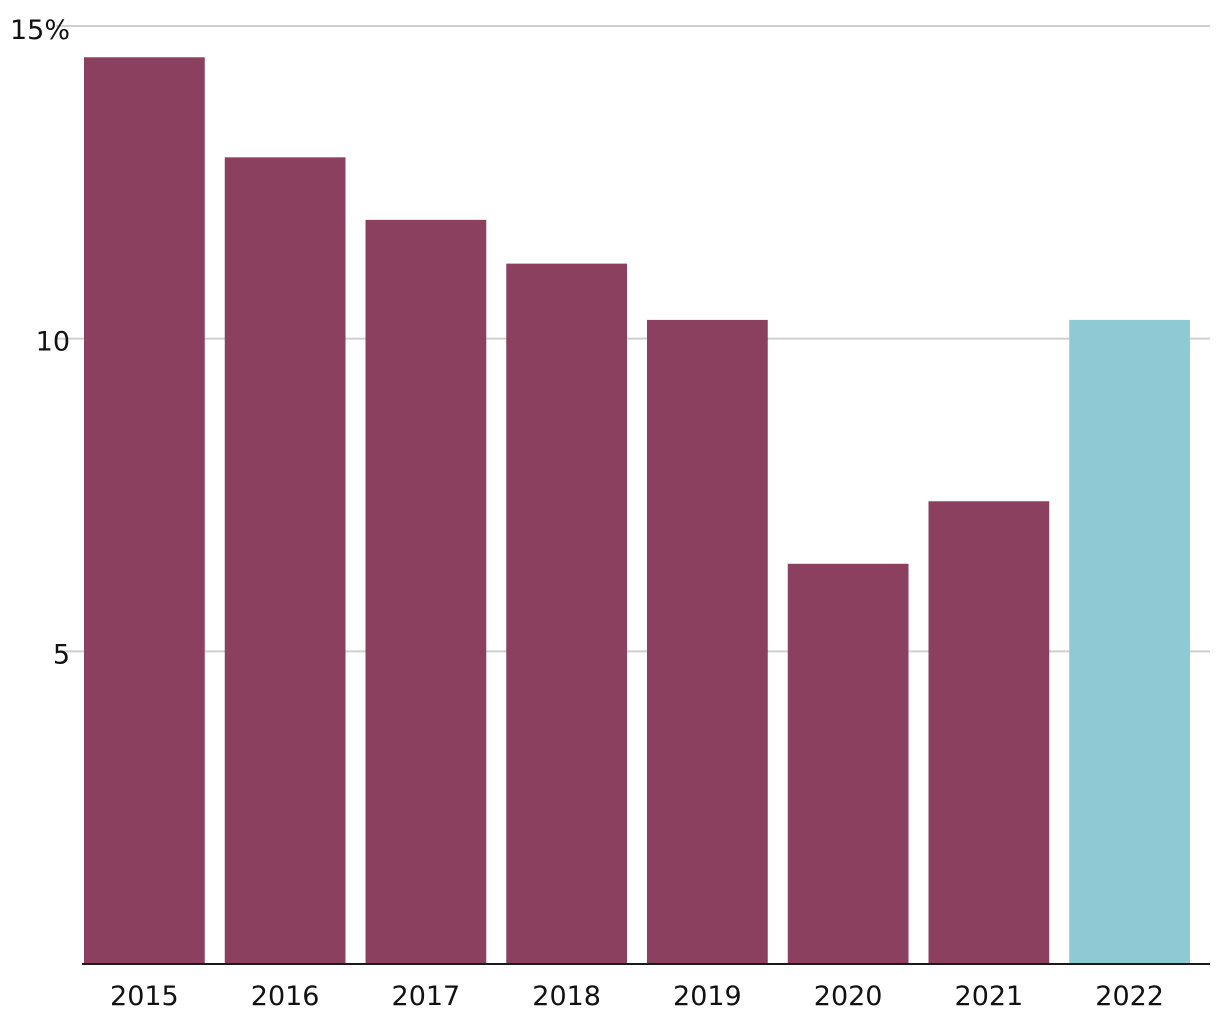 This screenshot has height=1020, width=1220. I want to click on bar-2022, so click(1129, 641).